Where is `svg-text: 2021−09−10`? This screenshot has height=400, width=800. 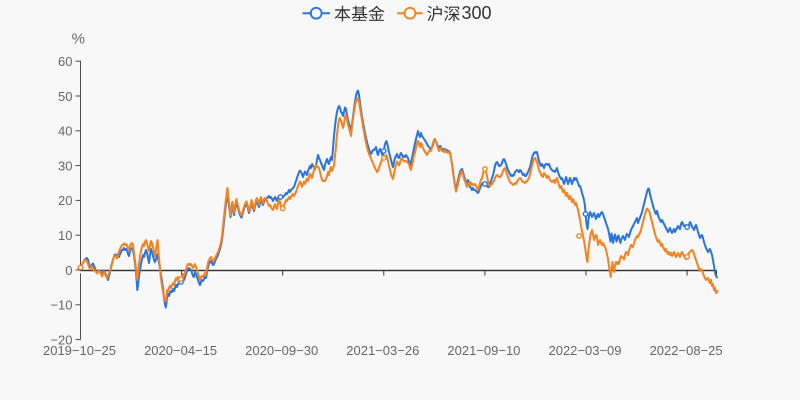
svg-text: 2021−09−10 is located at coordinates (483, 350).